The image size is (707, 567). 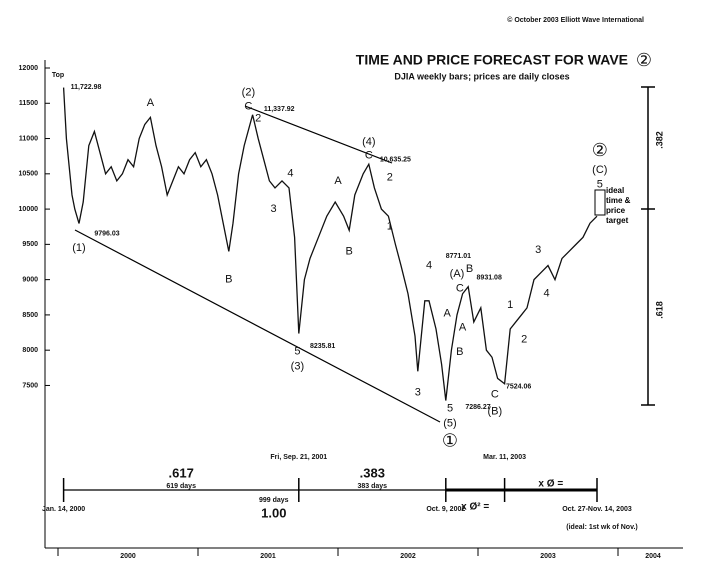 I want to click on x-tick-label: 2000, so click(x=128, y=556).